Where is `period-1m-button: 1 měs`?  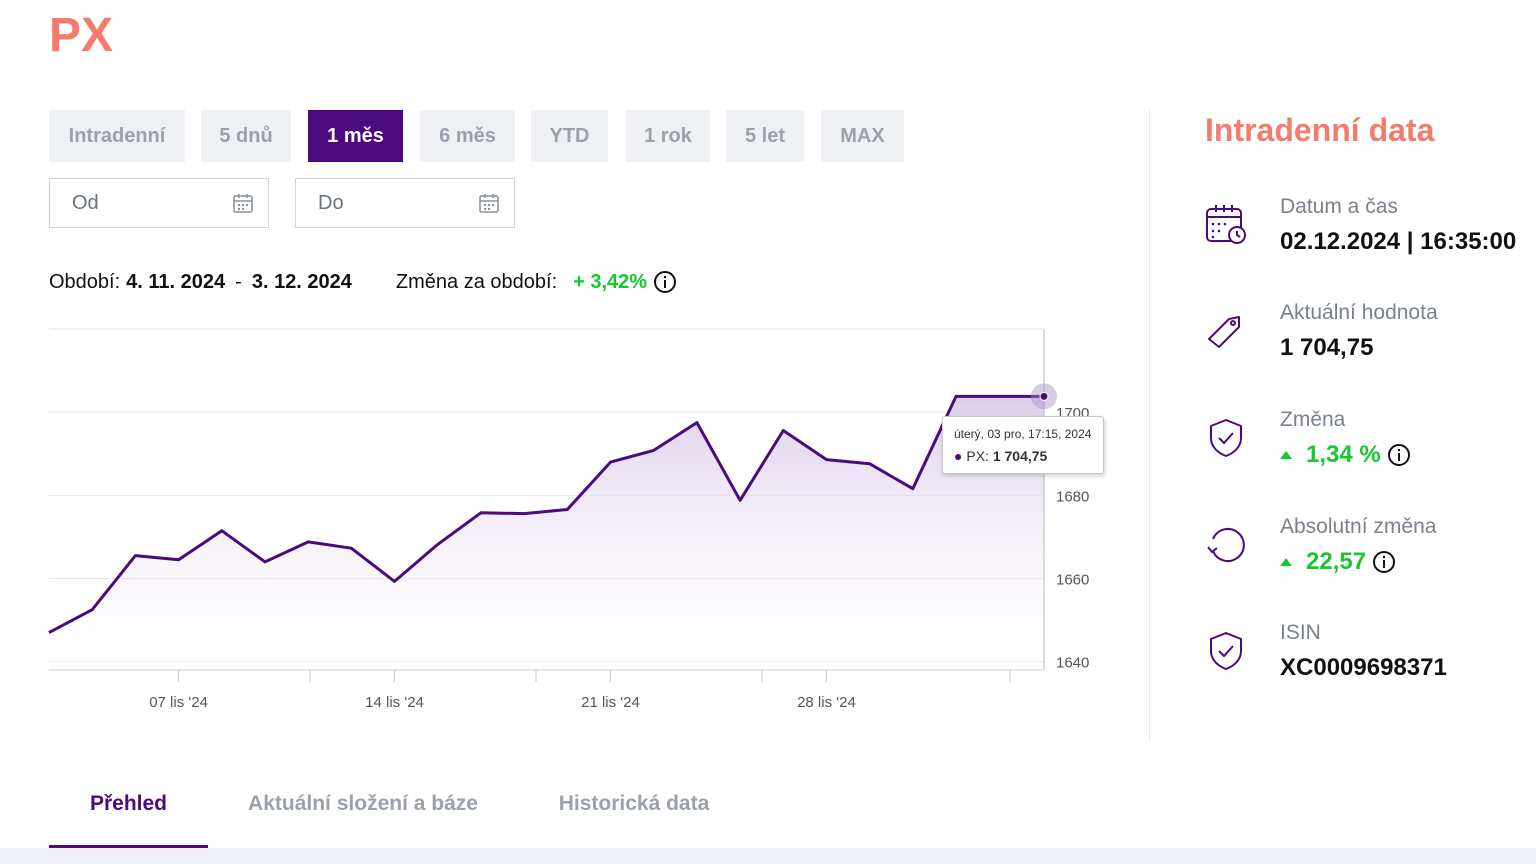 period-1m-button: 1 měs is located at coordinates (355, 136).